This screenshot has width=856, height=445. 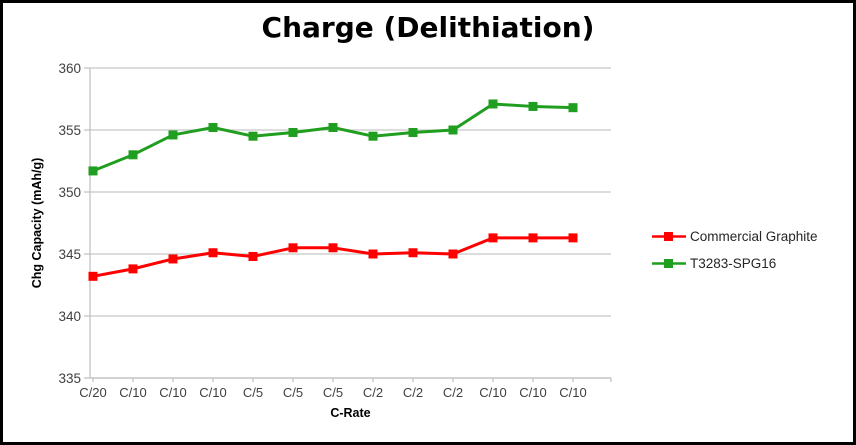 What do you see at coordinates (350, 413) in the screenshot?
I see `x-axis-title: C-Rate` at bounding box center [350, 413].